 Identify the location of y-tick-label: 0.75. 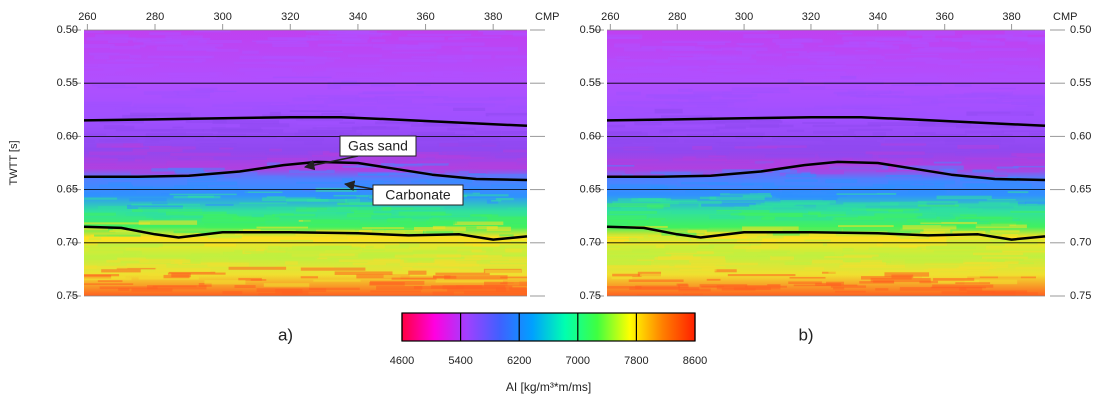
(67, 296).